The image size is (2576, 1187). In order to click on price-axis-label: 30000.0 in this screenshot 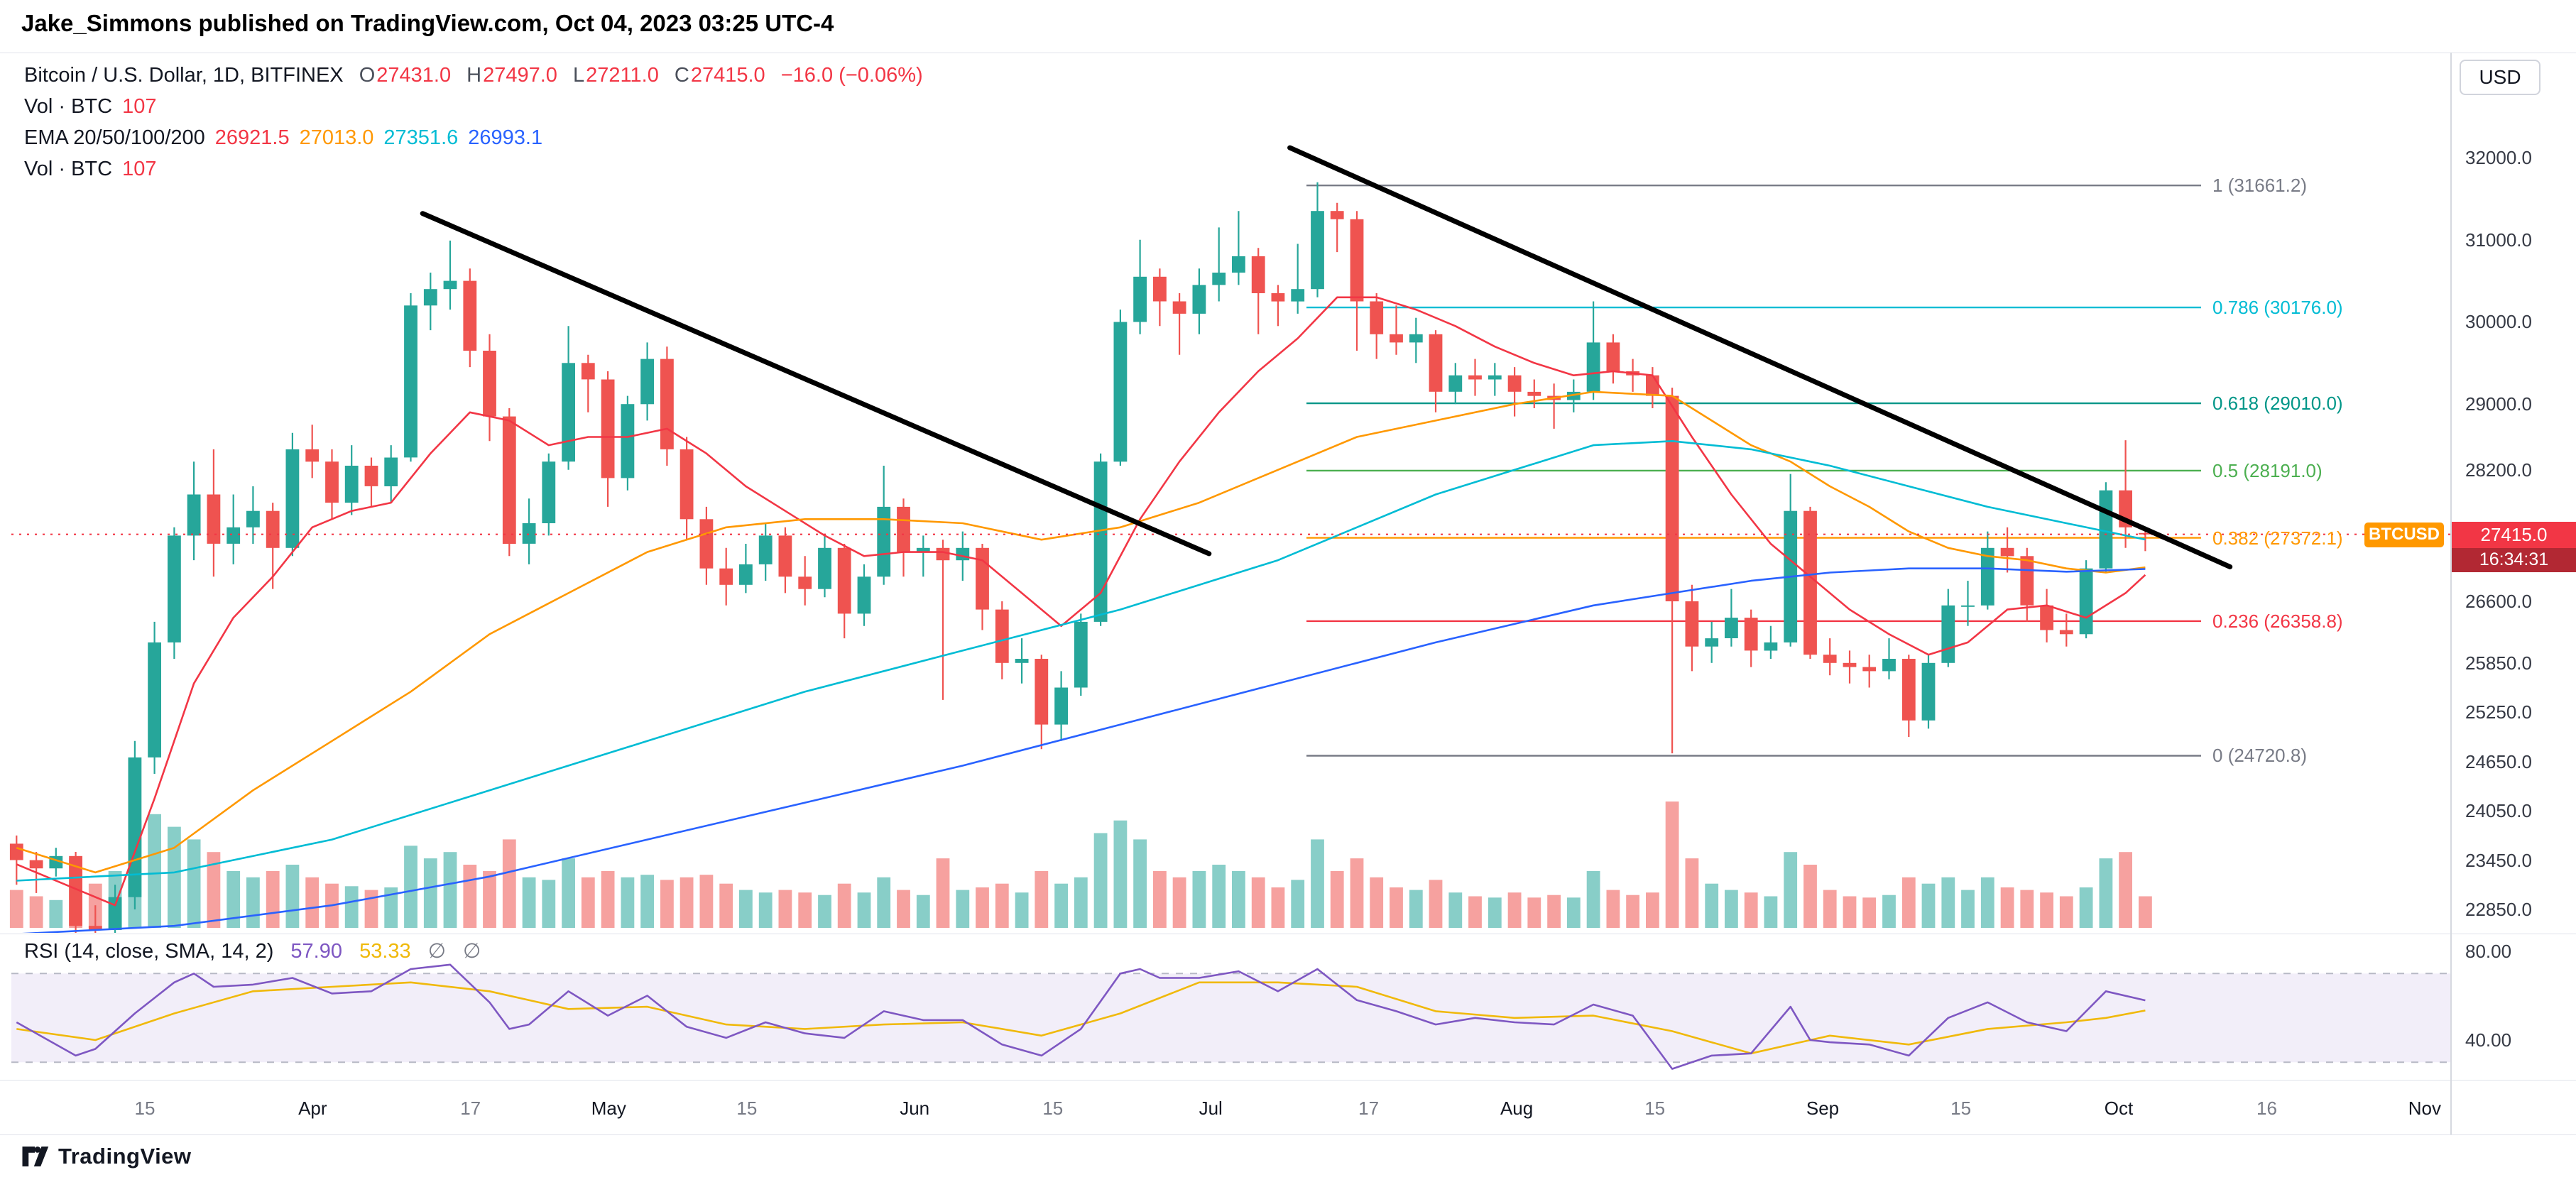, I will do `click(2498, 322)`.